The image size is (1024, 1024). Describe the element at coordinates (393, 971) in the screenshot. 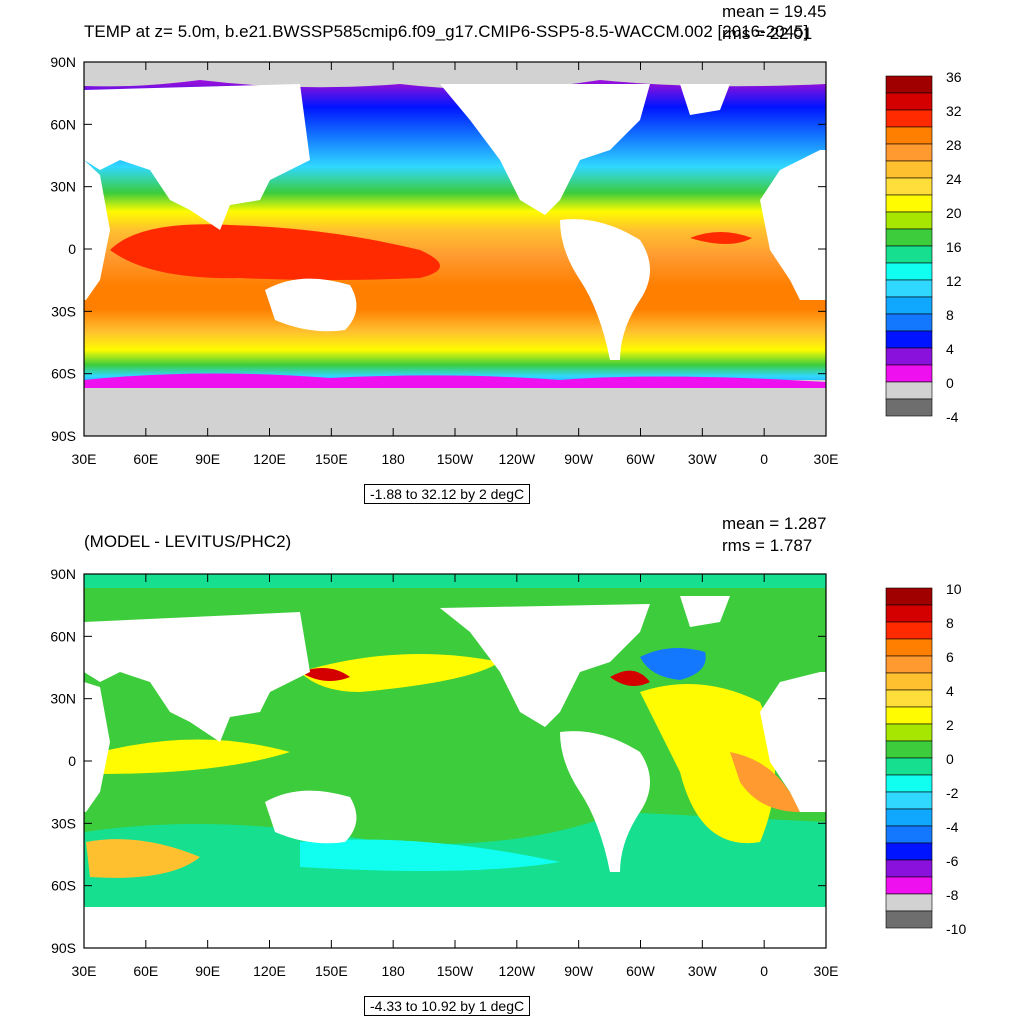

I see `bottom-lon-label: 180` at that location.